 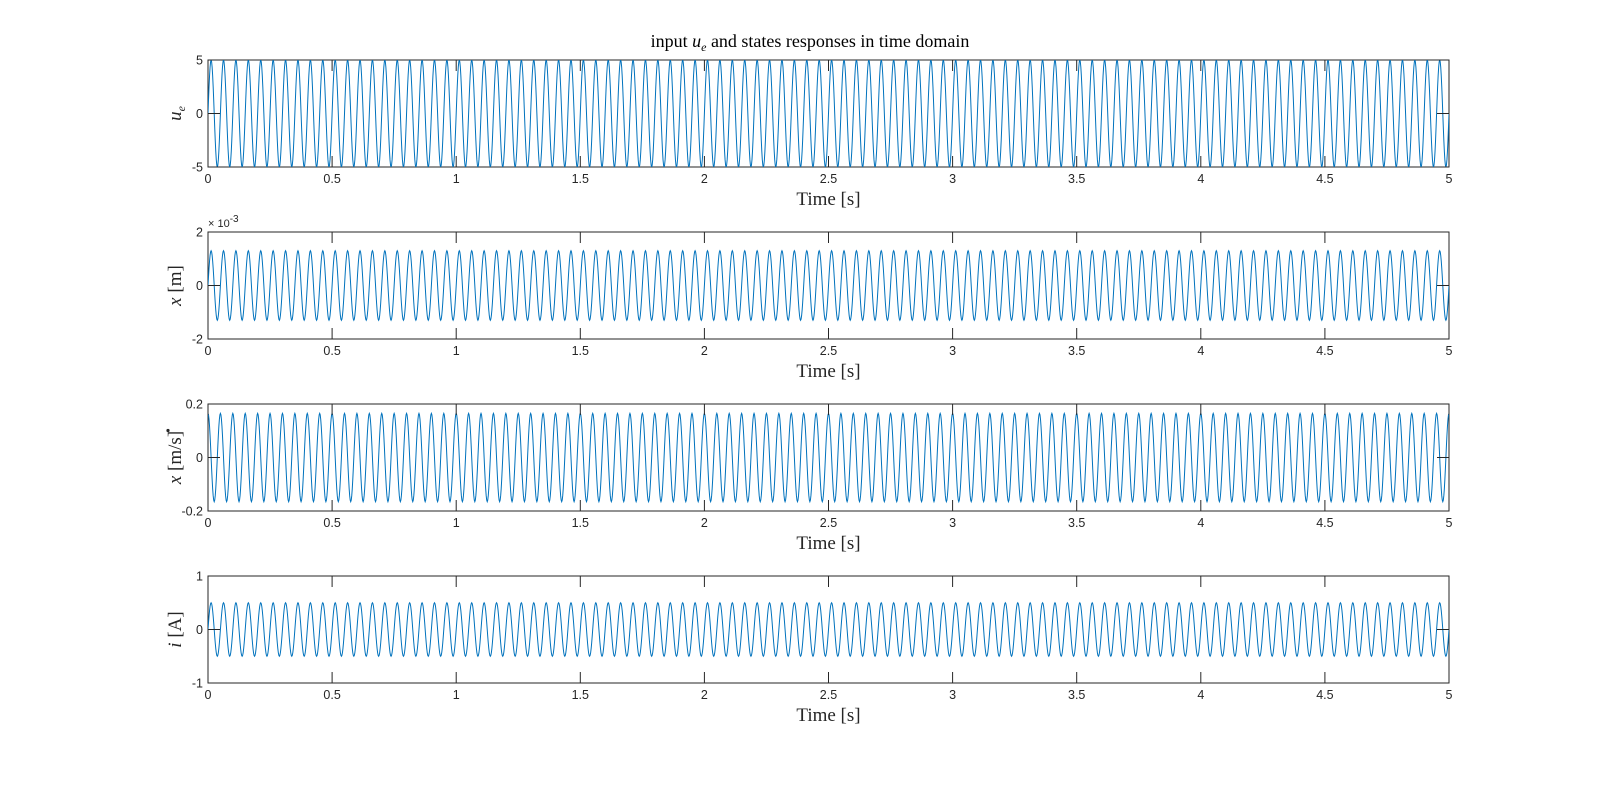 What do you see at coordinates (175, 629) in the screenshot?
I see `y-axis-title: i [A]` at bounding box center [175, 629].